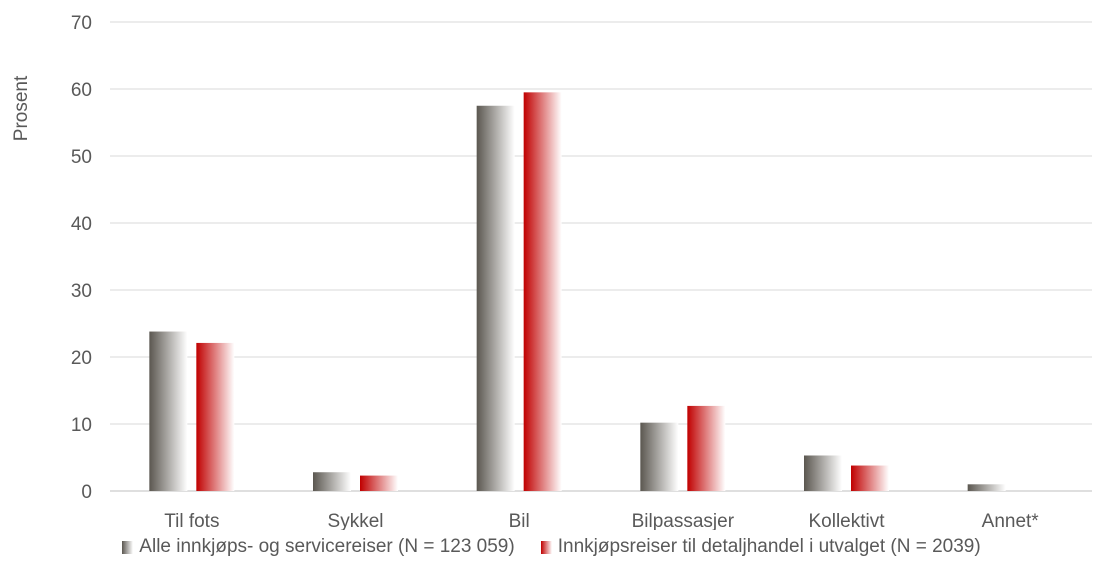  What do you see at coordinates (81, 157) in the screenshot?
I see `y-tick-label: 50` at bounding box center [81, 157].